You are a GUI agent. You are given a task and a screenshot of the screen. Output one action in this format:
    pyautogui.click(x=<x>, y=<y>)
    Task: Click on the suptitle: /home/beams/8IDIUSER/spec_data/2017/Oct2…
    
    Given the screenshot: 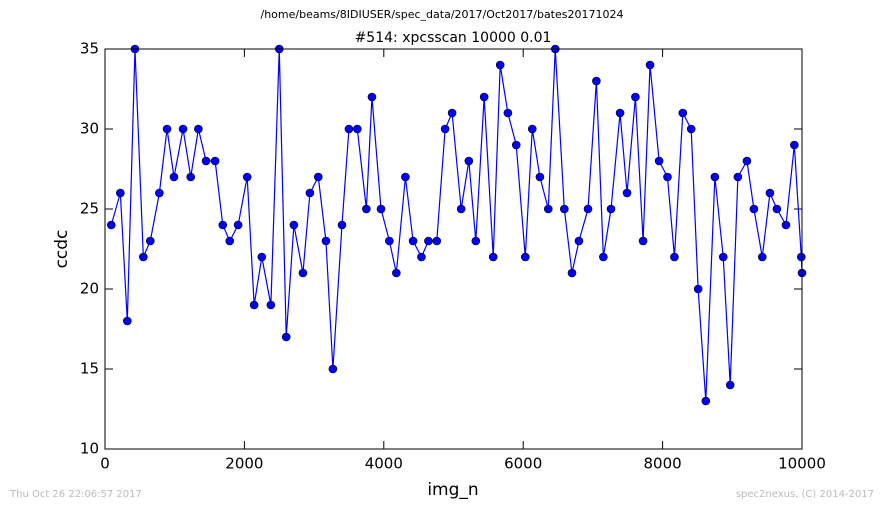 What is the action you would take?
    pyautogui.click(x=442, y=14)
    